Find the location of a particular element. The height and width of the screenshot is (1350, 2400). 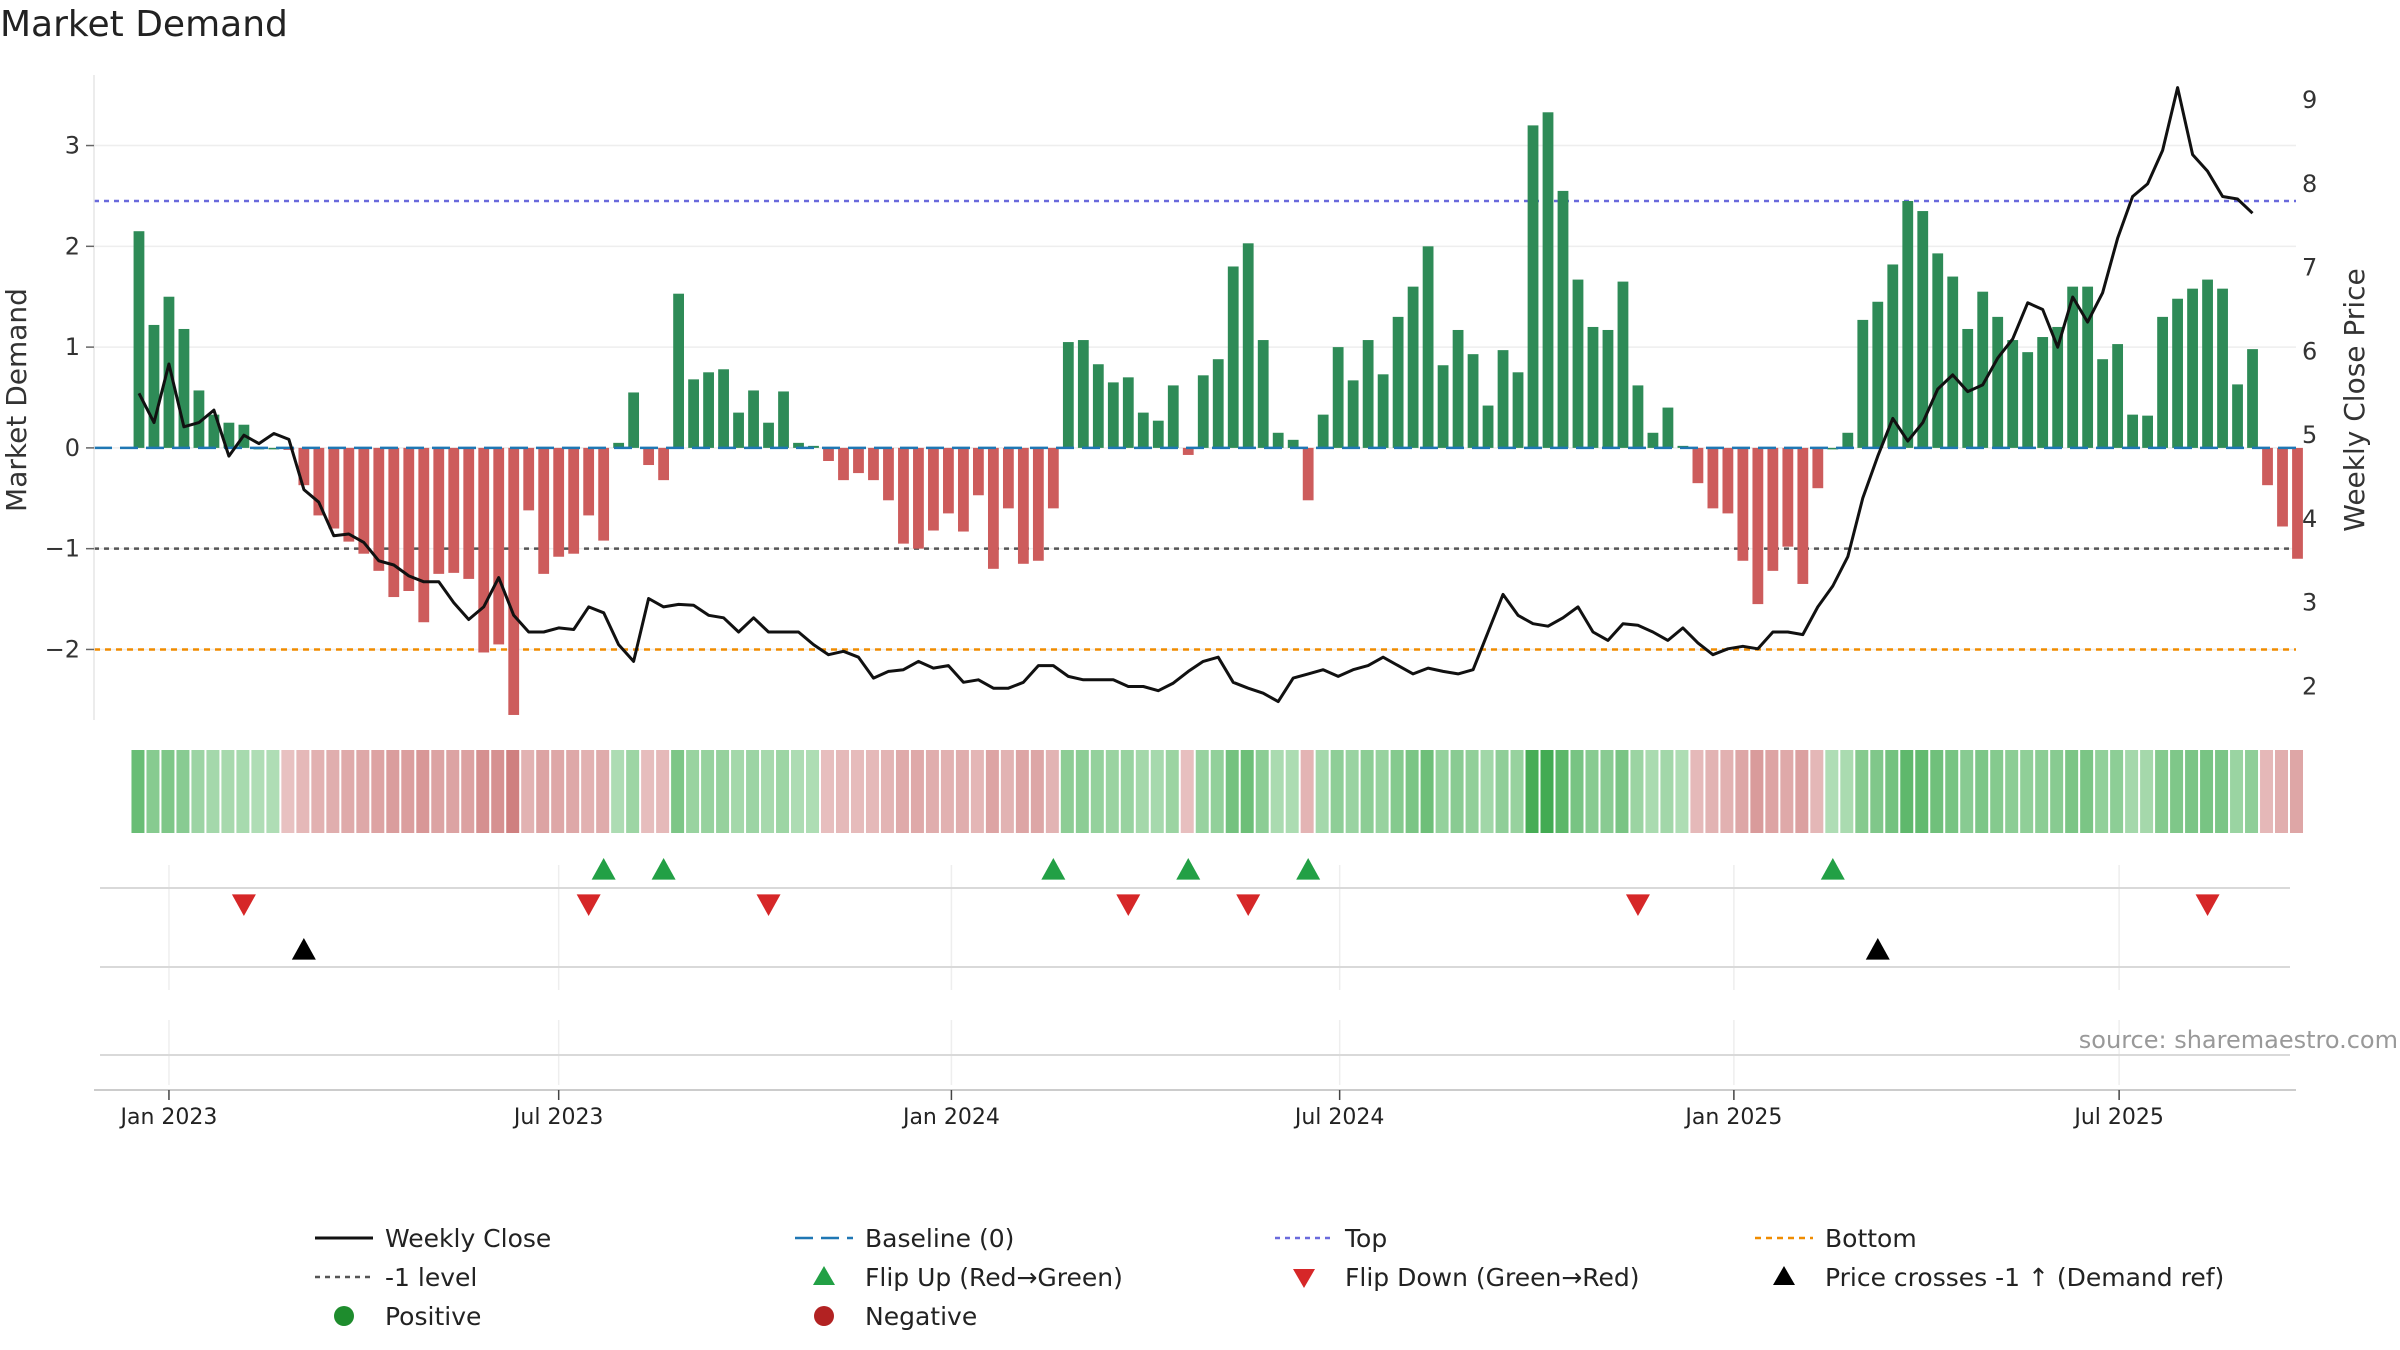

legend-label-flip-down: Flip Down (Green→Red) is located at coordinates (1492, 1277).